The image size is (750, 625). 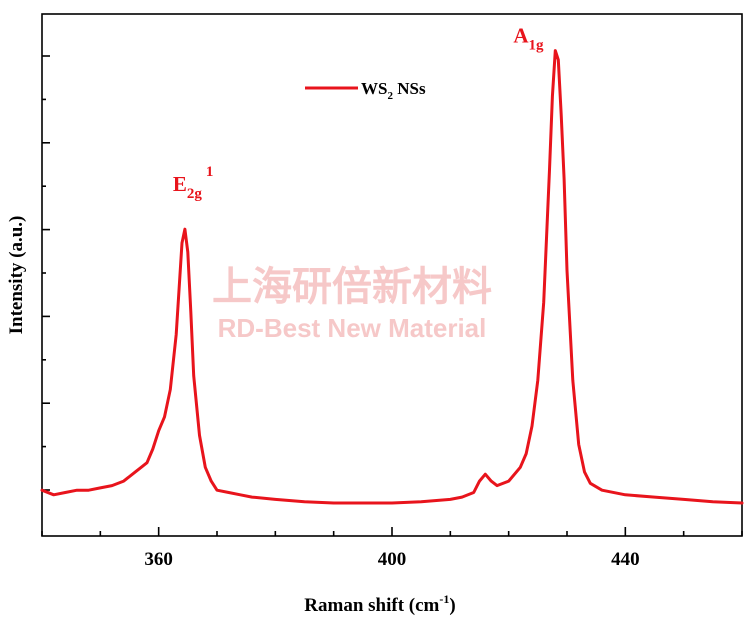 I want to click on legend-label: WS2 NSs, so click(x=393, y=90).